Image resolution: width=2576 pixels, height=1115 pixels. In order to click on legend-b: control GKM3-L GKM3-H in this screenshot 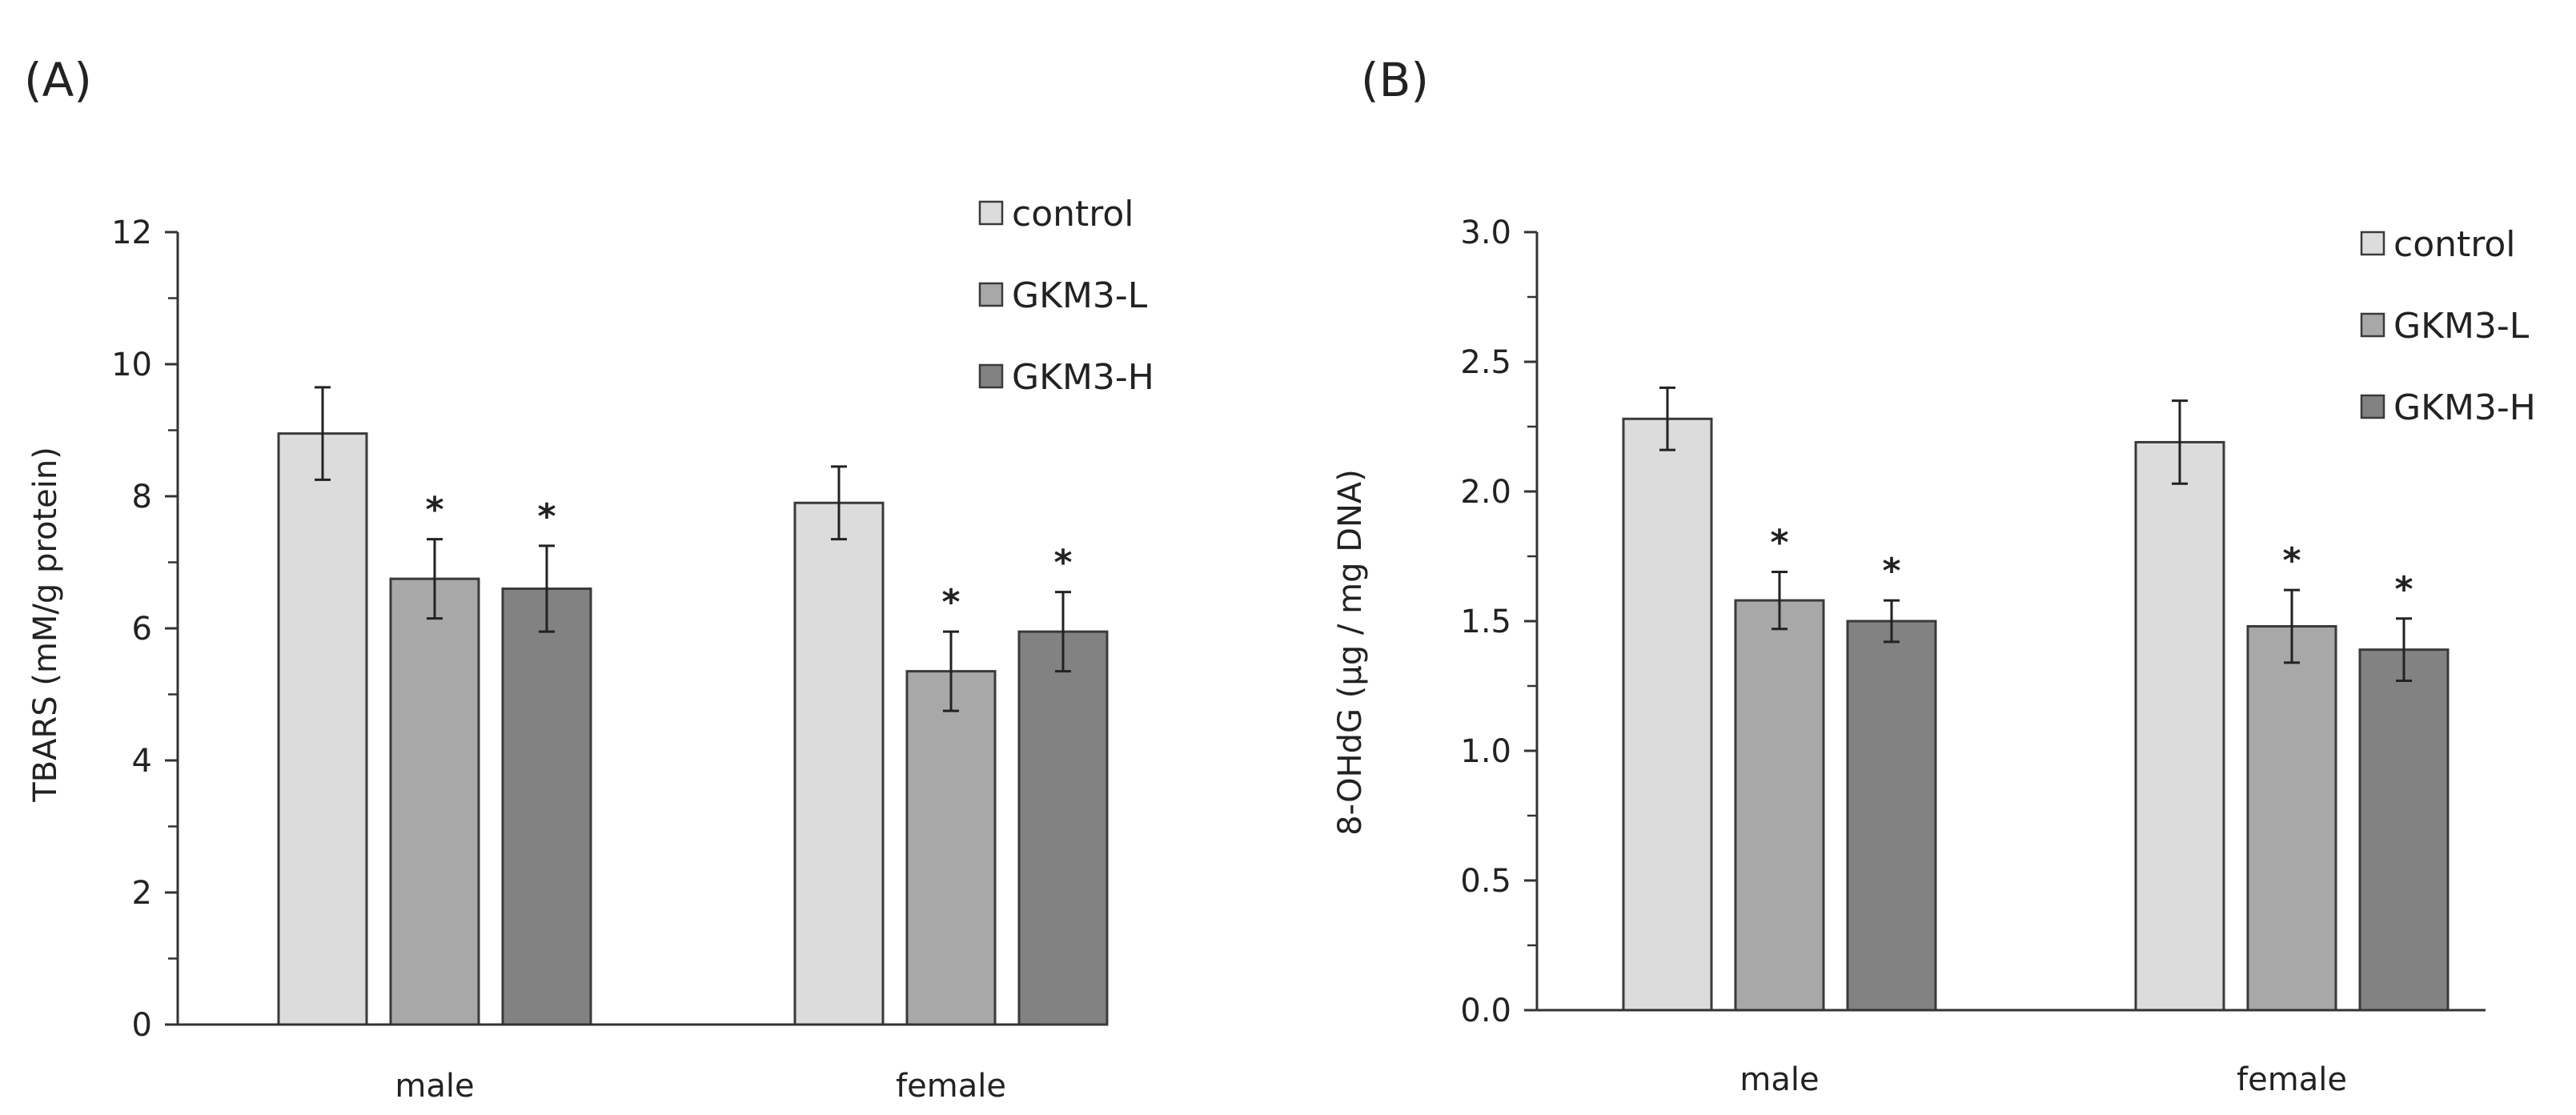, I will do `click(2448, 326)`.